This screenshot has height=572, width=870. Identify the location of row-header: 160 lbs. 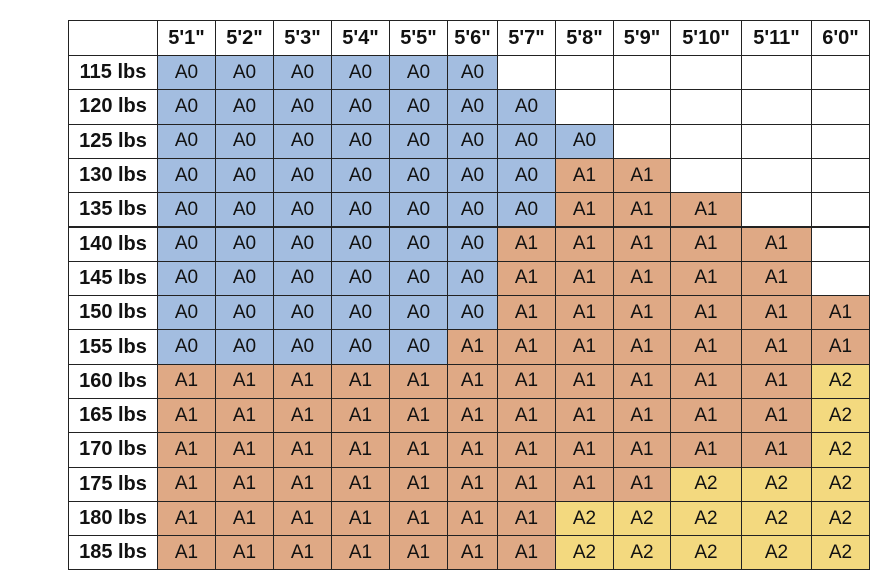
(113, 381).